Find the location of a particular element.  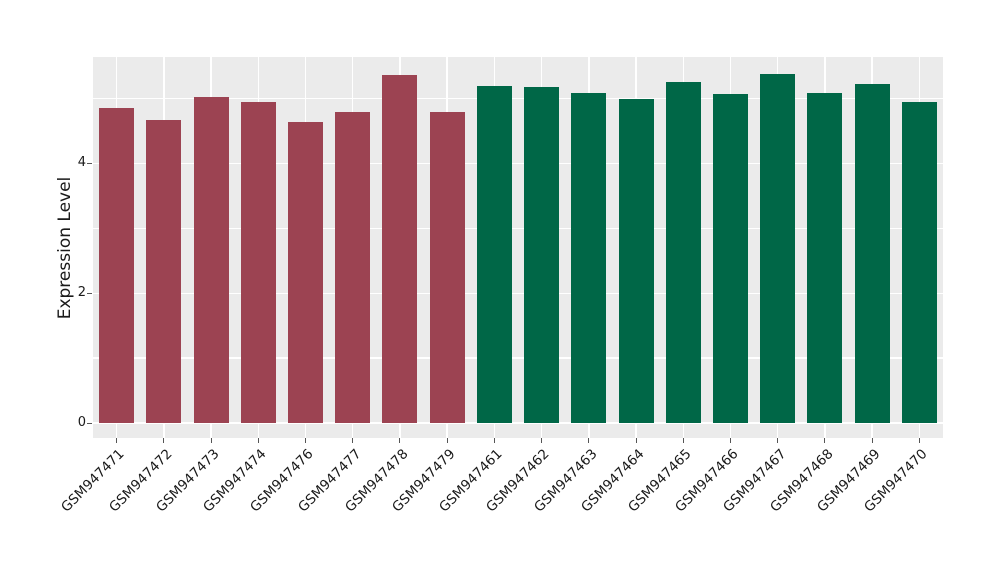

bar-GSM947466 is located at coordinates (730, 259).